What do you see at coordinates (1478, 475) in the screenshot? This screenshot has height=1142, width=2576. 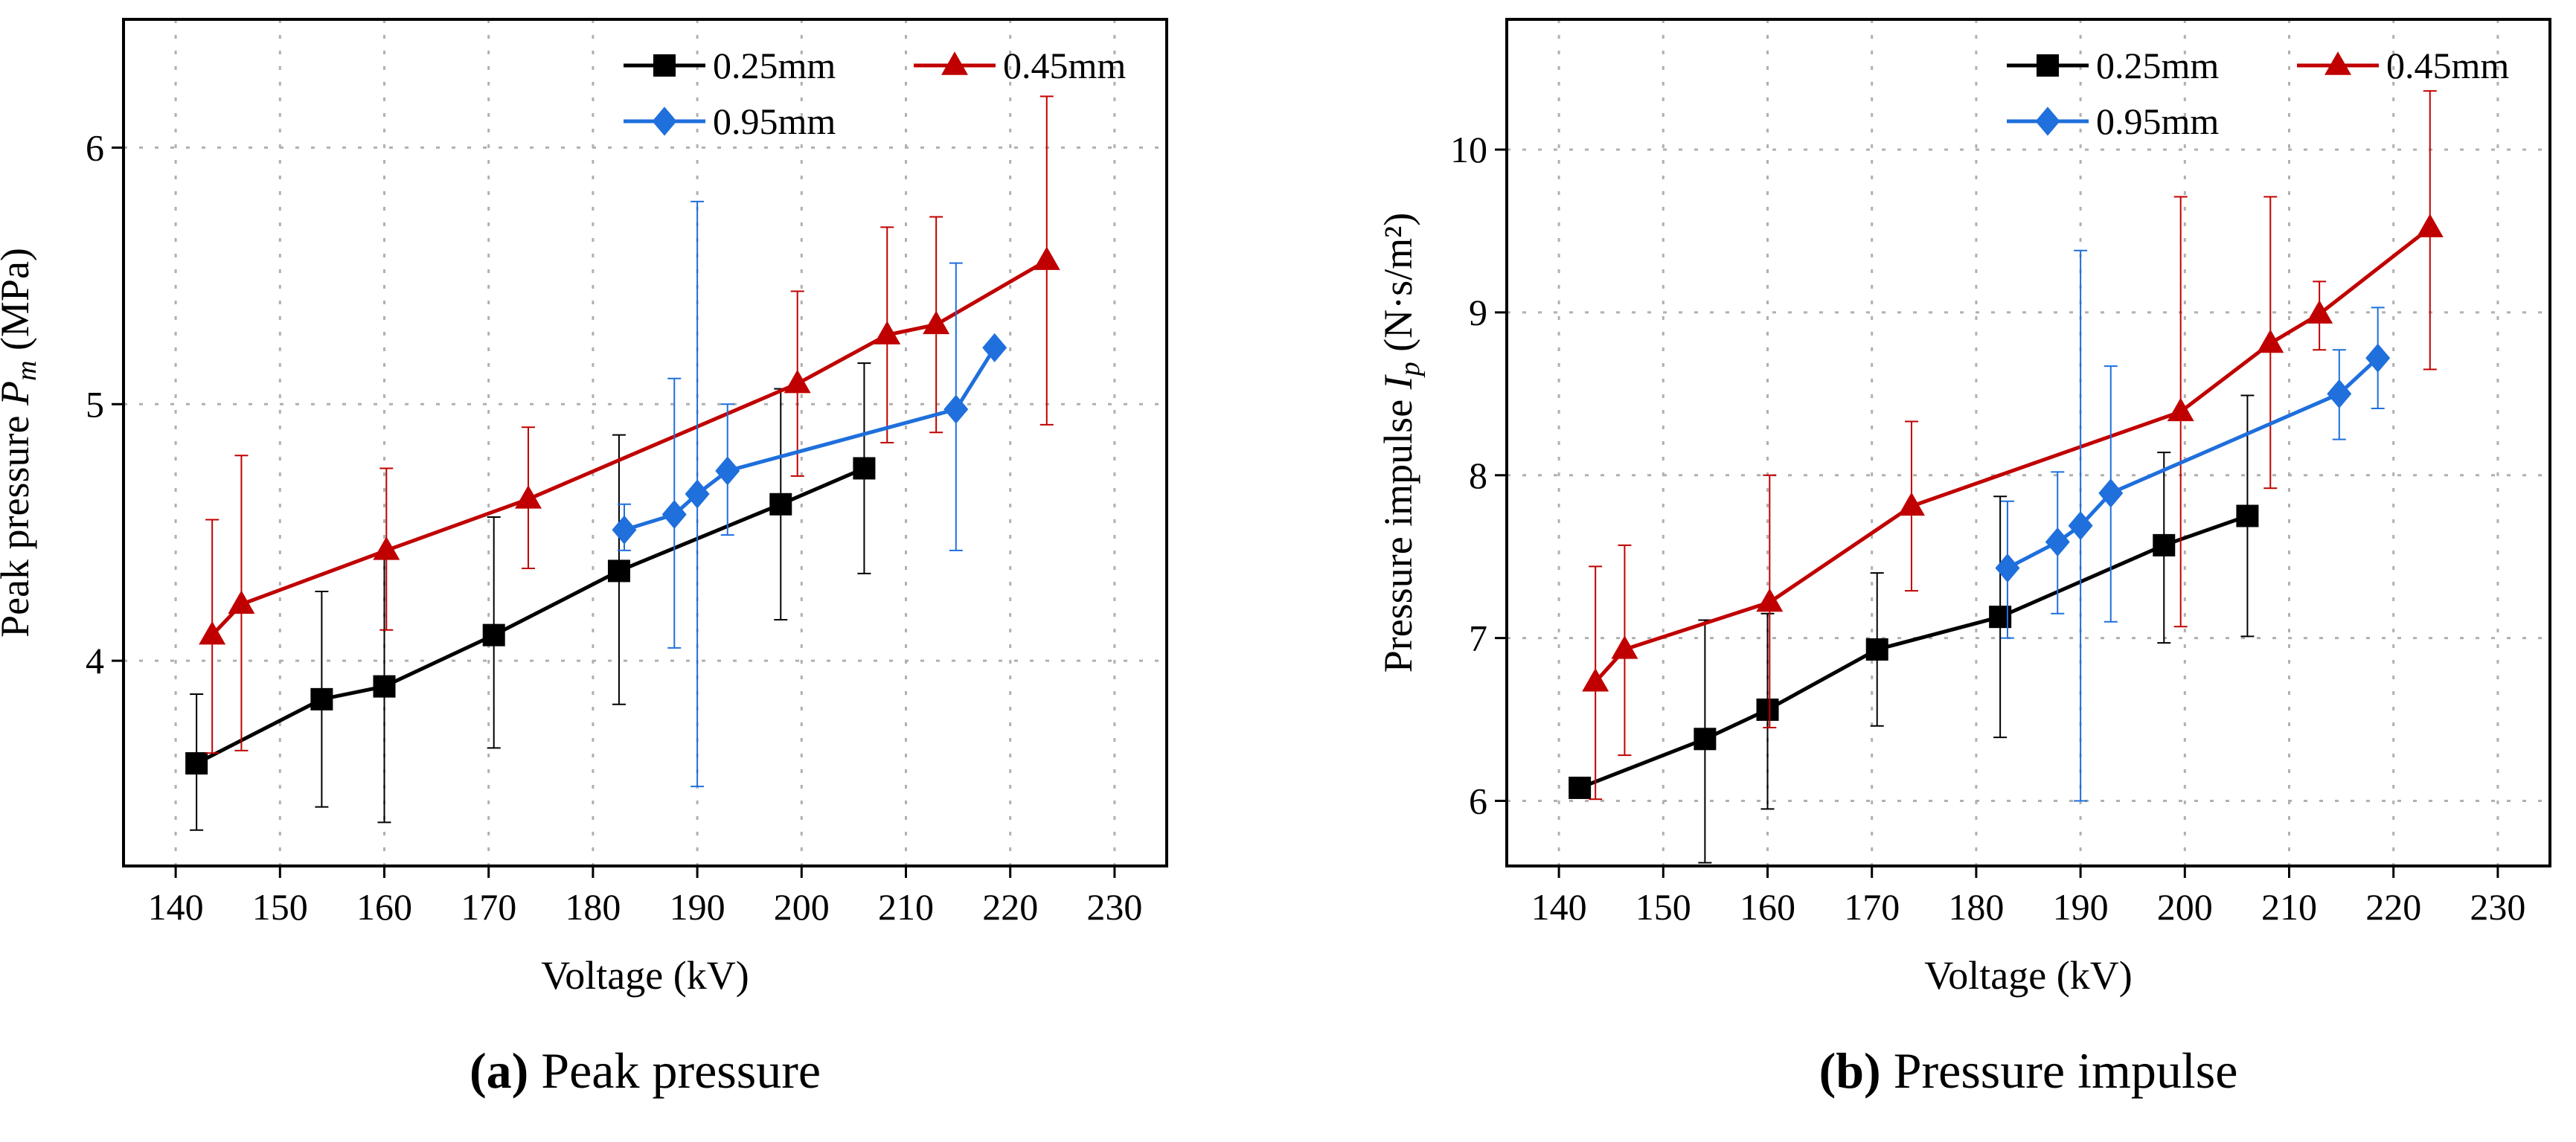 I see `y-tick-label: 8` at bounding box center [1478, 475].